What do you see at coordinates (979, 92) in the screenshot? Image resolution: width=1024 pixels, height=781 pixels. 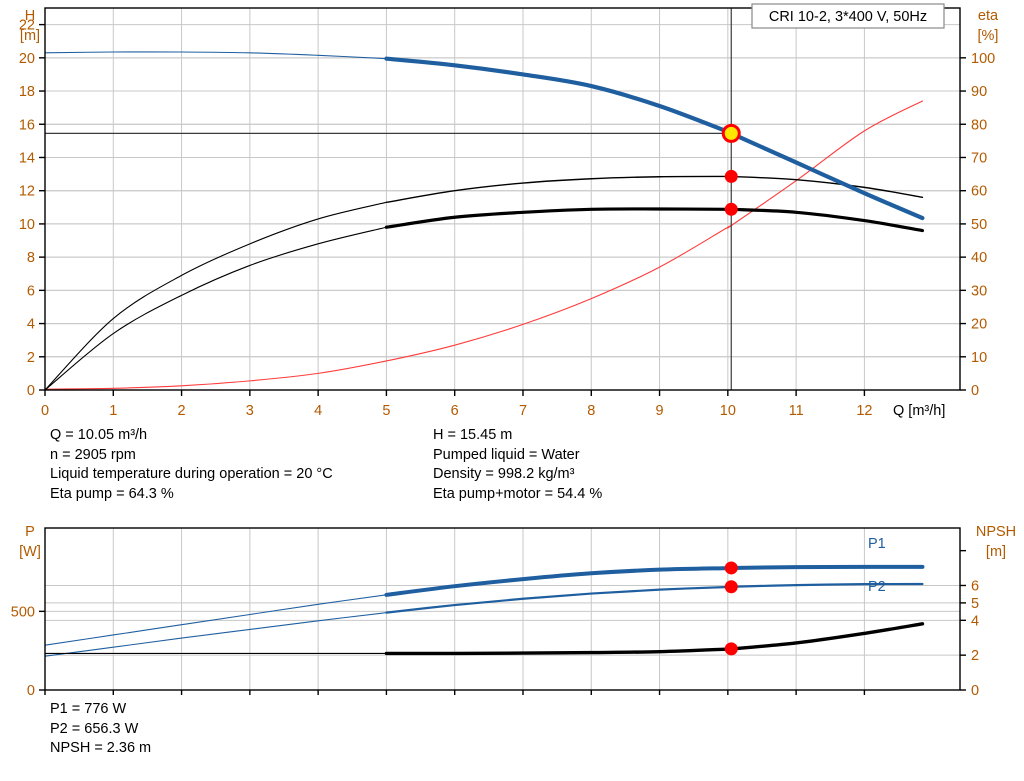 I see `svg-text: 90` at bounding box center [979, 92].